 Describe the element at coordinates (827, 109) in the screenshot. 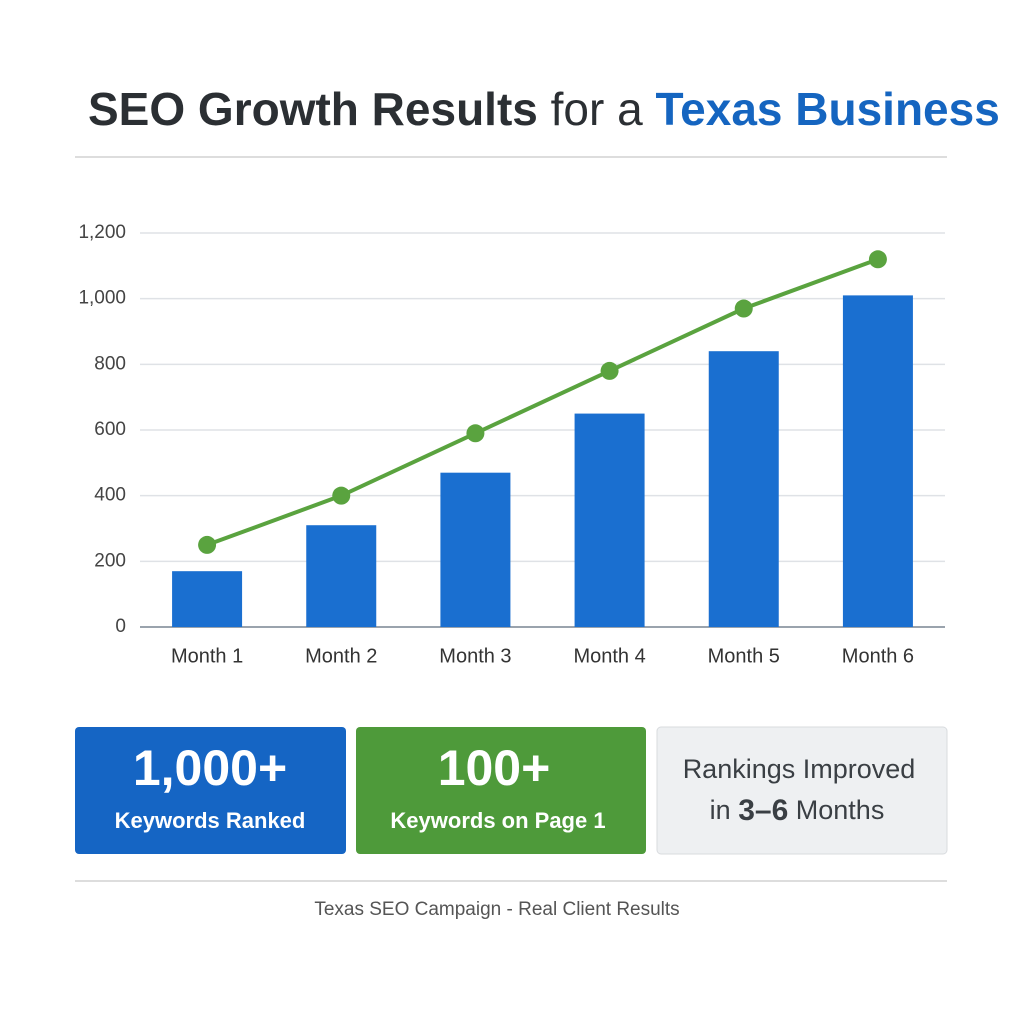

I see `title-part: Texas Business` at that location.